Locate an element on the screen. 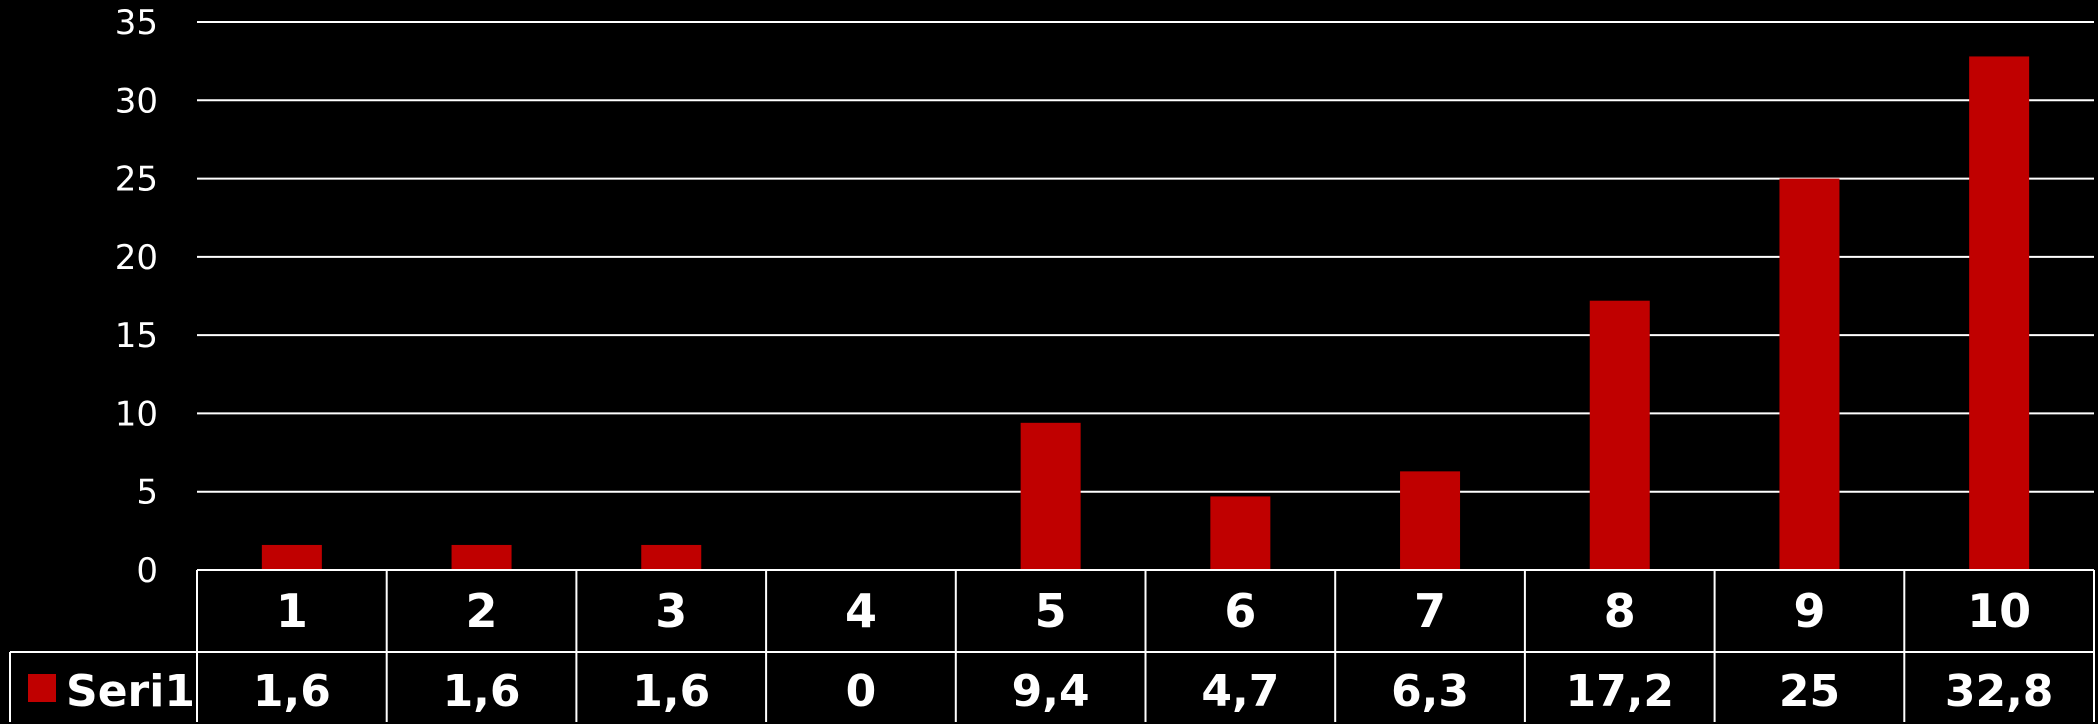  data-value-label: 17,2 is located at coordinates (1619, 691).